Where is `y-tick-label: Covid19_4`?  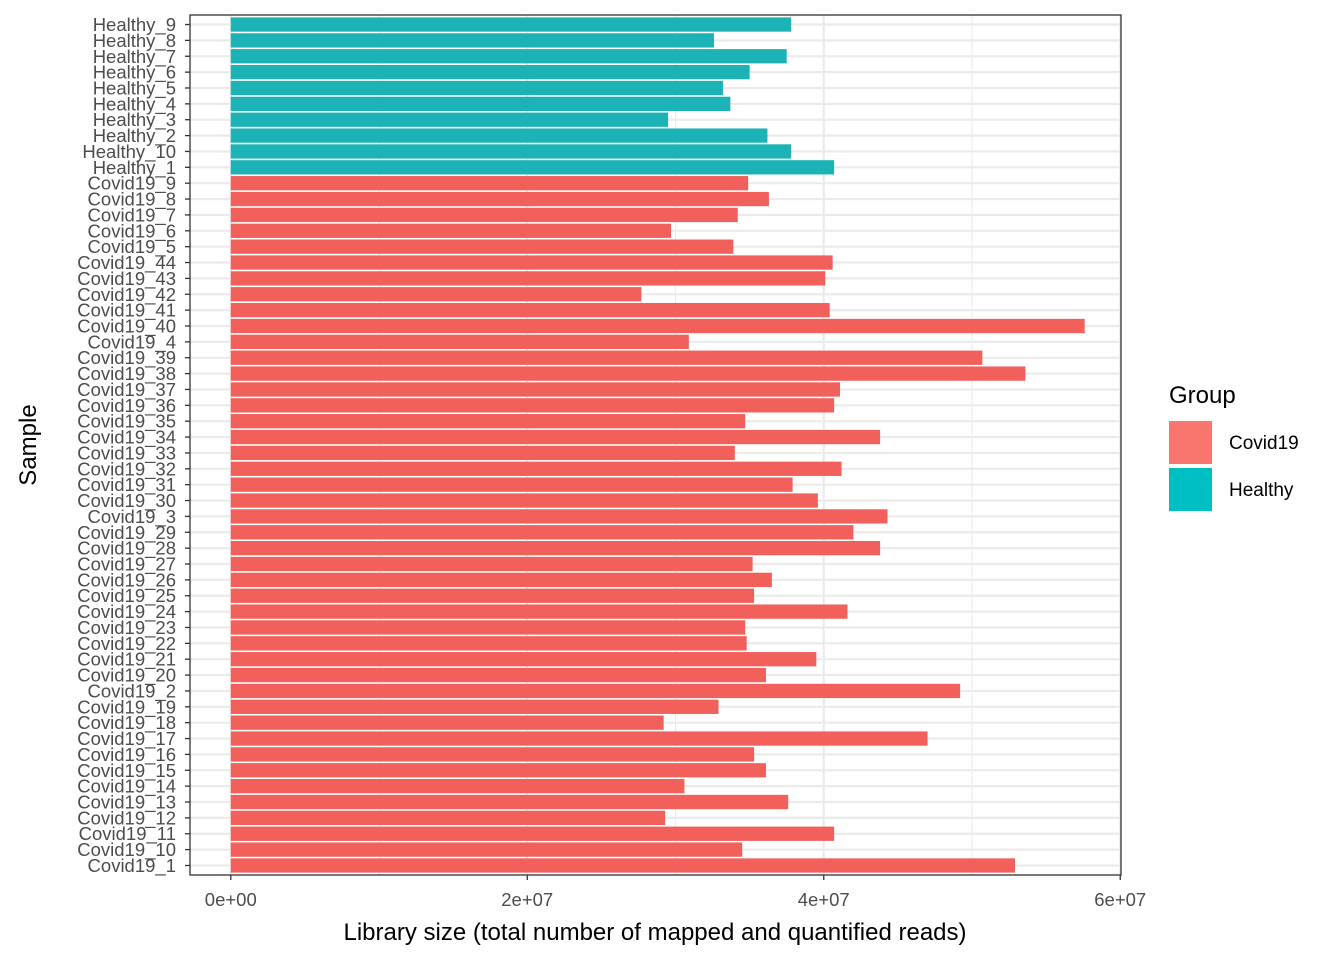
y-tick-label: Covid19_4 is located at coordinates (132, 342).